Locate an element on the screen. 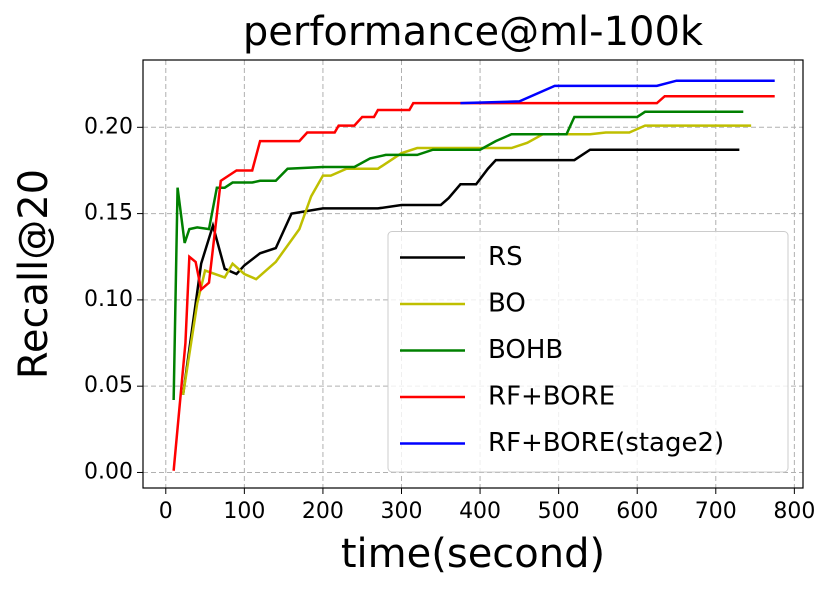 The width and height of the screenshot is (831, 592). series-line is located at coordinates (617, 92).